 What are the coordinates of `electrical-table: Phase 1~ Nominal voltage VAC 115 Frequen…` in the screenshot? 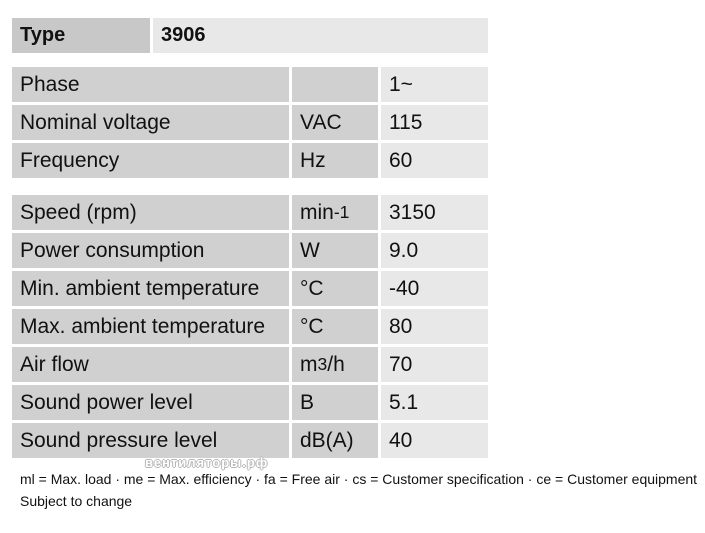 It's located at (250, 124).